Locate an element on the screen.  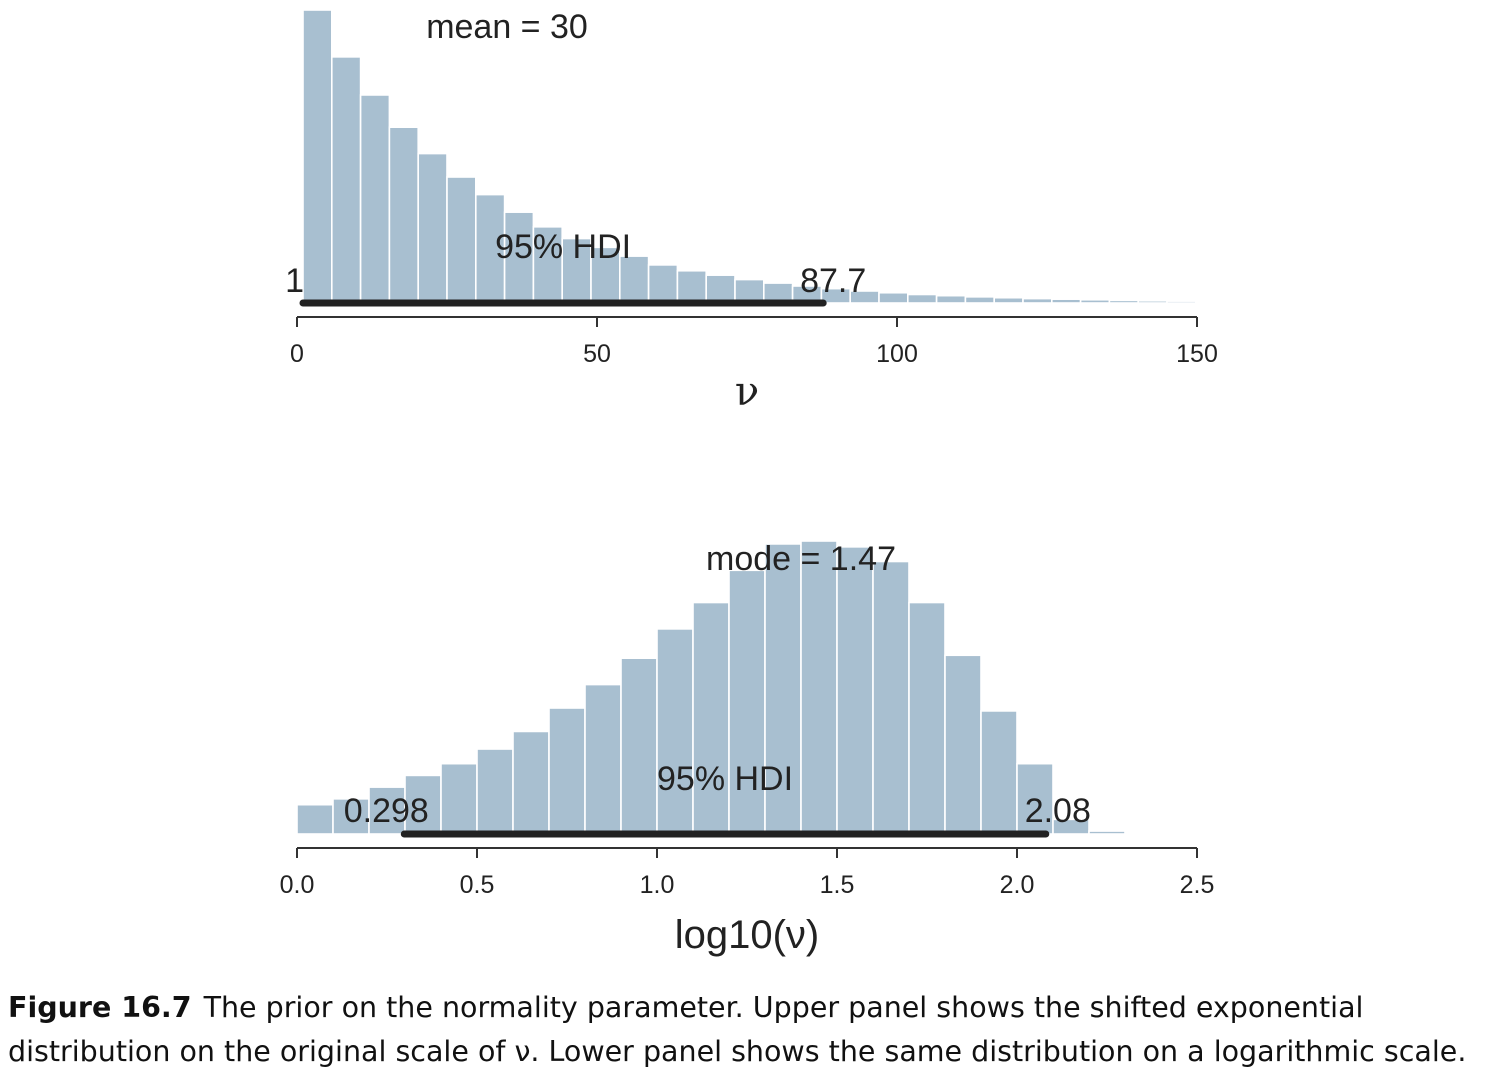
lower-tick-label: 2.0 is located at coordinates (1017, 885).